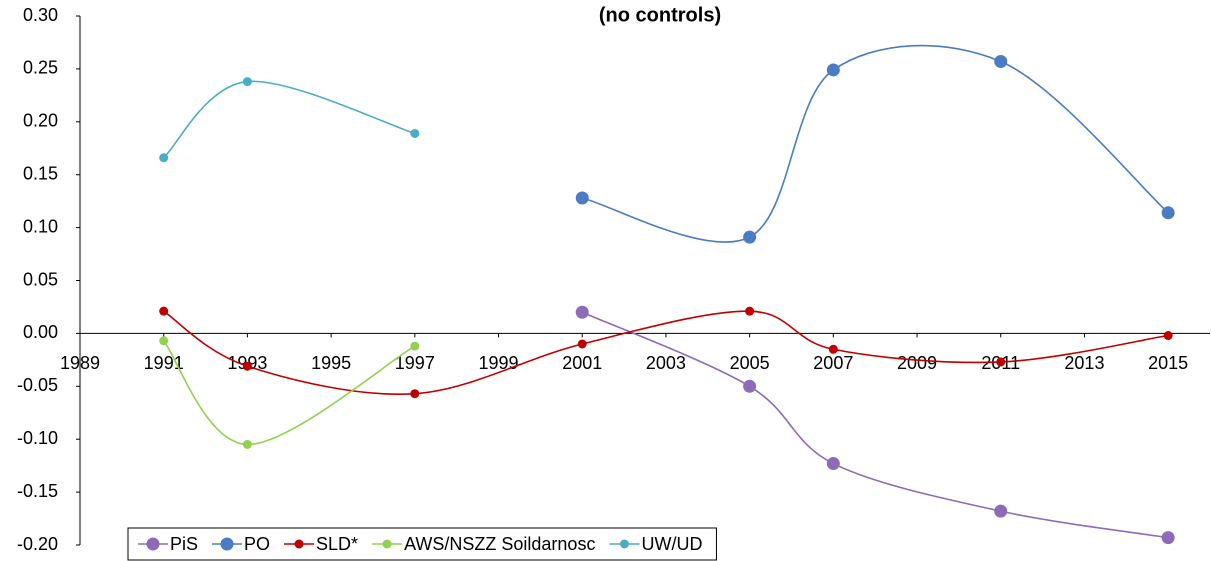  Describe the element at coordinates (37, 438) in the screenshot. I see `y-tick-label: -0.10` at that location.